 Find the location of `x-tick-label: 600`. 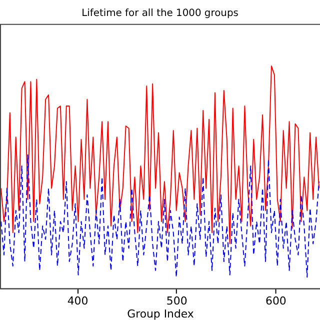

x-tick-label: 600 is located at coordinates (275, 301).